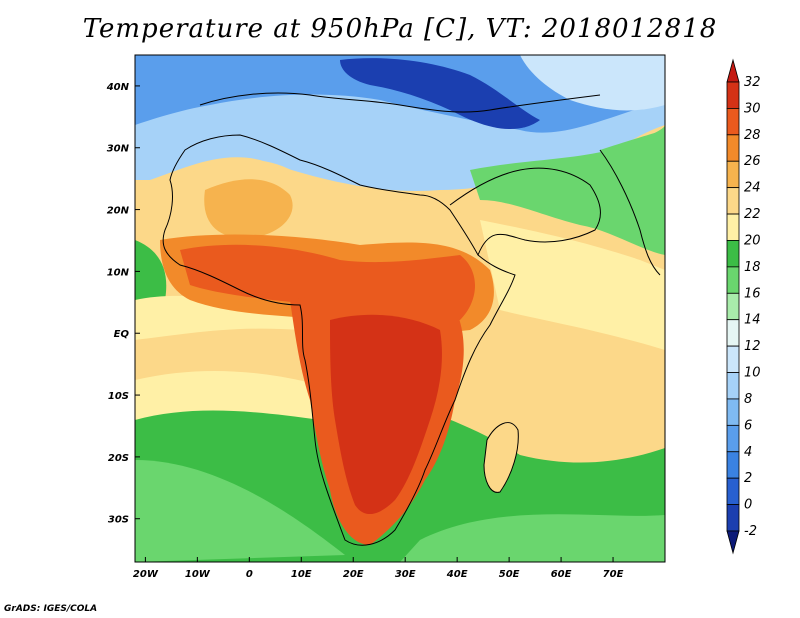 Image resolution: width=800 pixels, height=618 pixels. What do you see at coordinates (592, 83) in the screenshot?
I see `iran-light` at bounding box center [592, 83].